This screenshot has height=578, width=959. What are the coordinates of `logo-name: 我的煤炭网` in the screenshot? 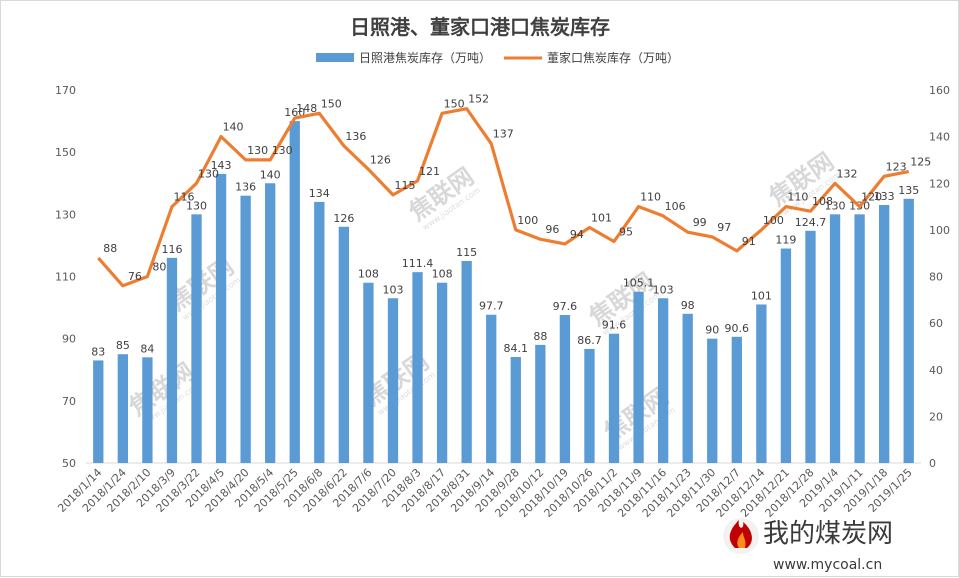 It's located at (828, 534).